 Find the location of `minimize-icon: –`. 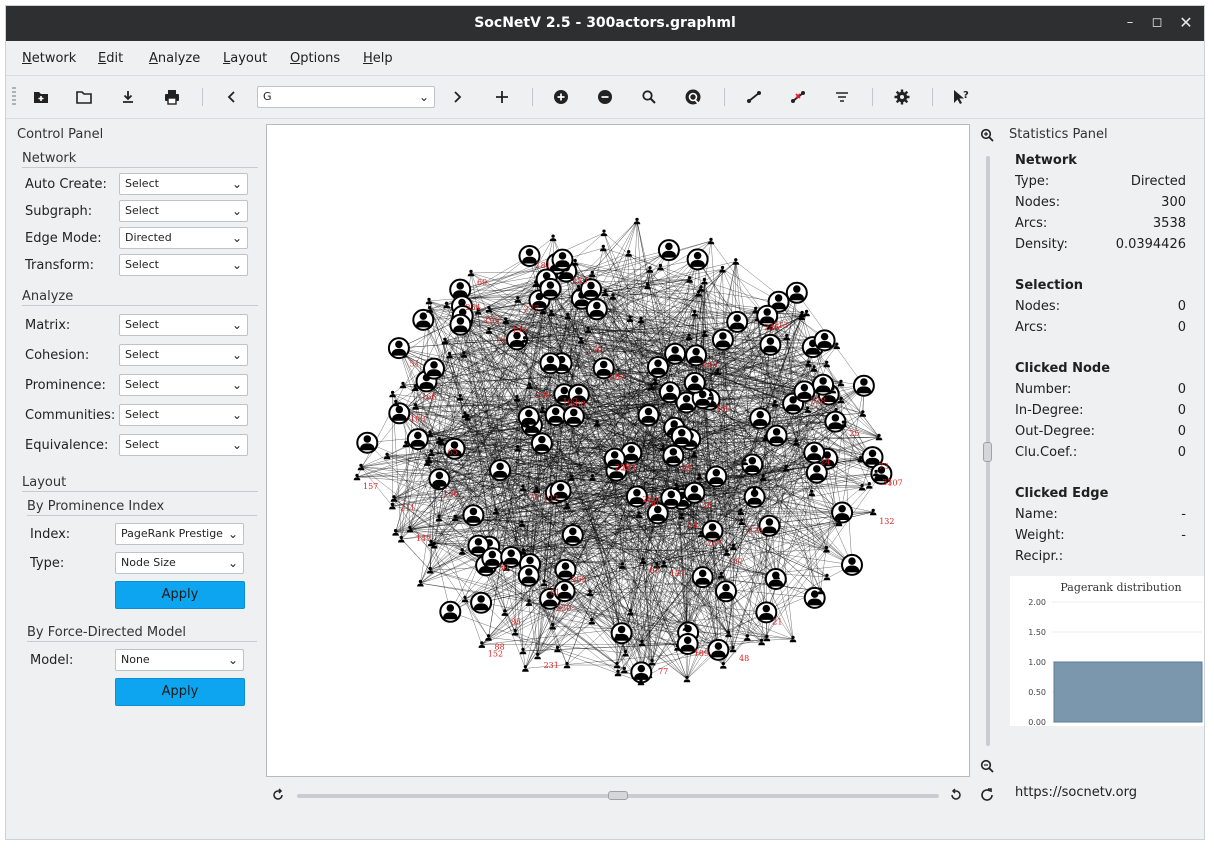

minimize-icon: – is located at coordinates (1130, 22).